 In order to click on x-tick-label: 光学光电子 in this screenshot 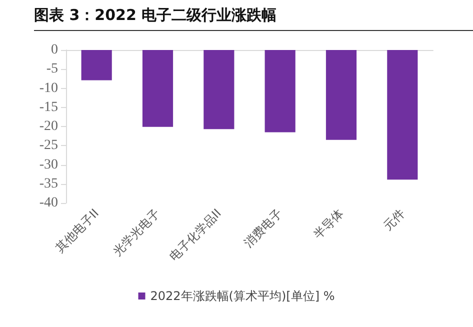, I will do `click(136, 232)`.